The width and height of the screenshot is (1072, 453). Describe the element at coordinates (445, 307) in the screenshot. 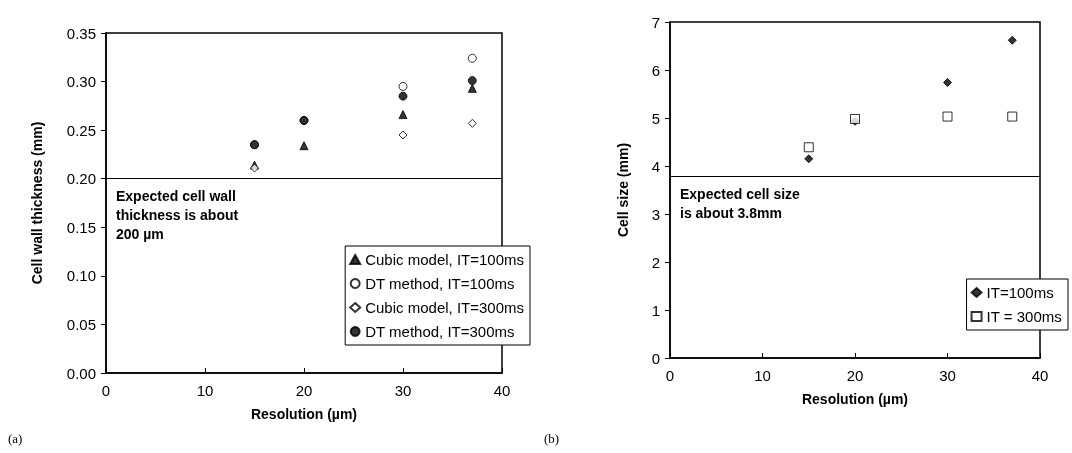

I see `legend-label: Cubic model, IT=300ms` at that location.